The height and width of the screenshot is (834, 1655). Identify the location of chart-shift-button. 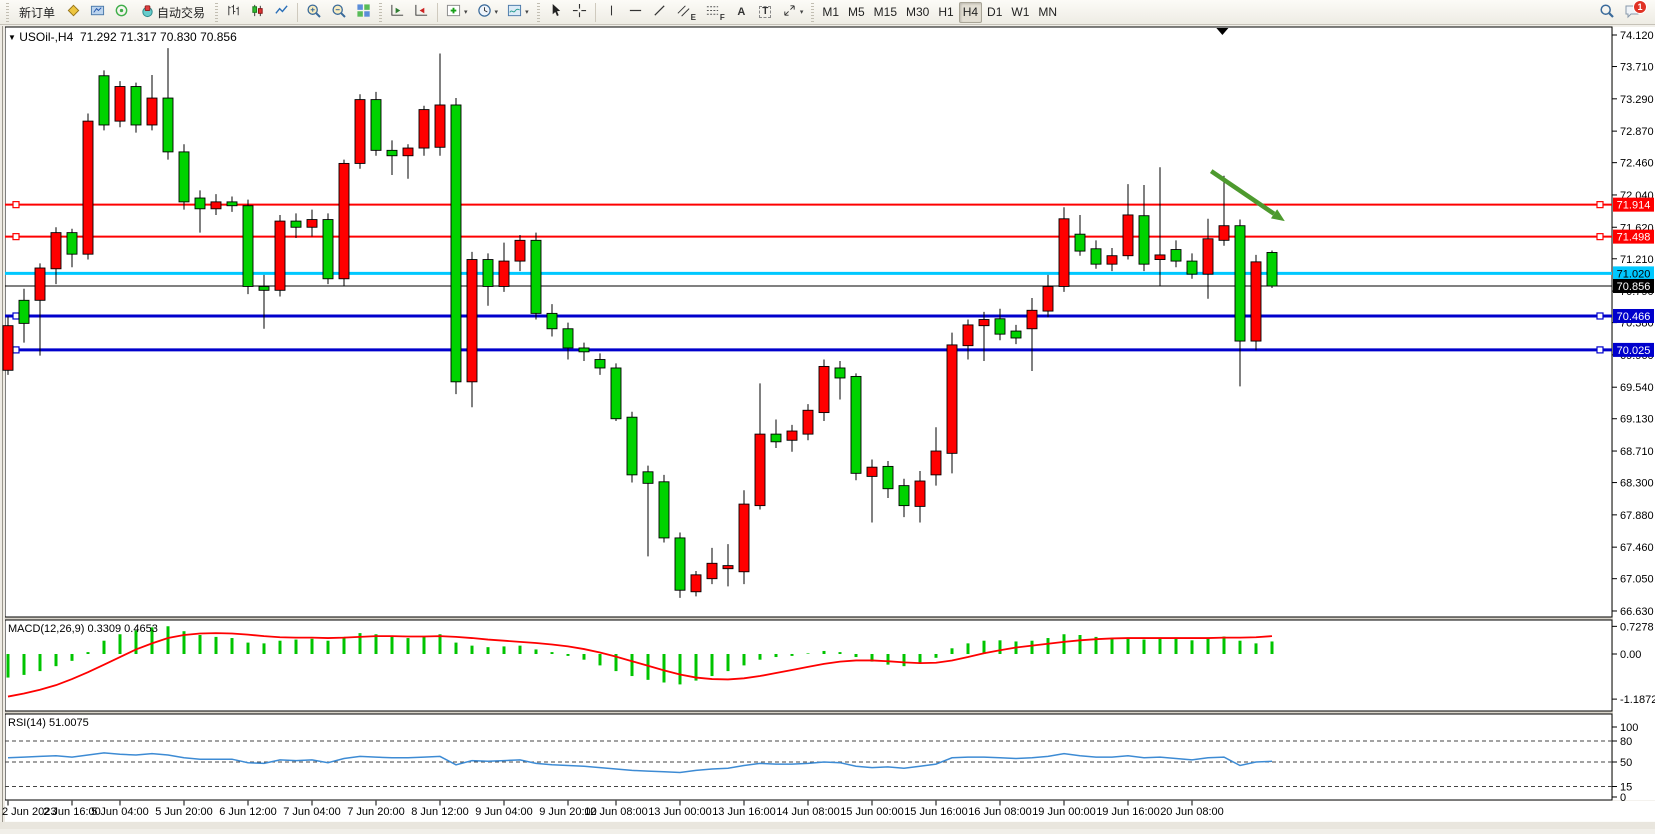
(421, 12).